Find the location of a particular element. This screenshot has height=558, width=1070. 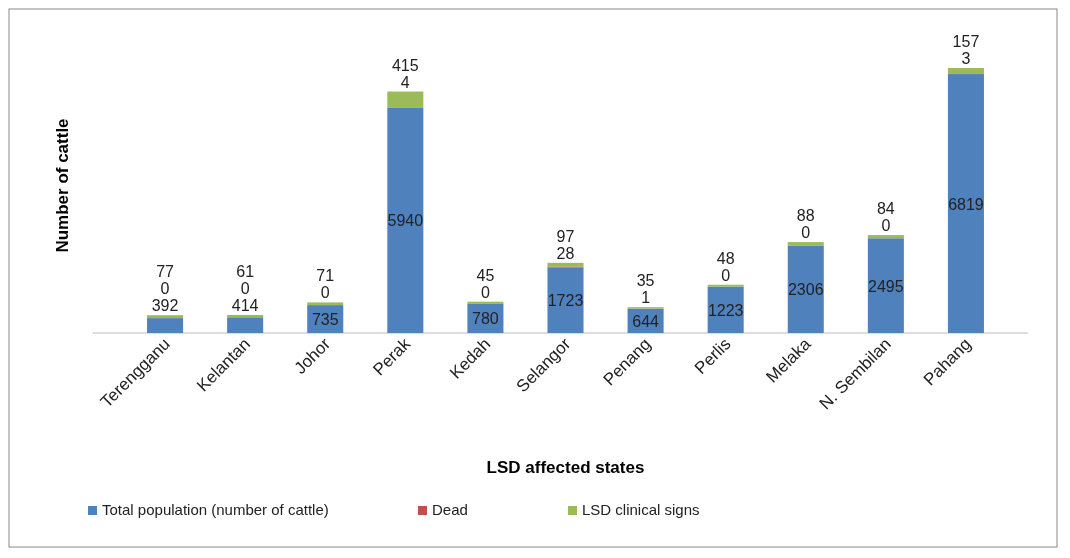

data-label: 61 is located at coordinates (245, 271).